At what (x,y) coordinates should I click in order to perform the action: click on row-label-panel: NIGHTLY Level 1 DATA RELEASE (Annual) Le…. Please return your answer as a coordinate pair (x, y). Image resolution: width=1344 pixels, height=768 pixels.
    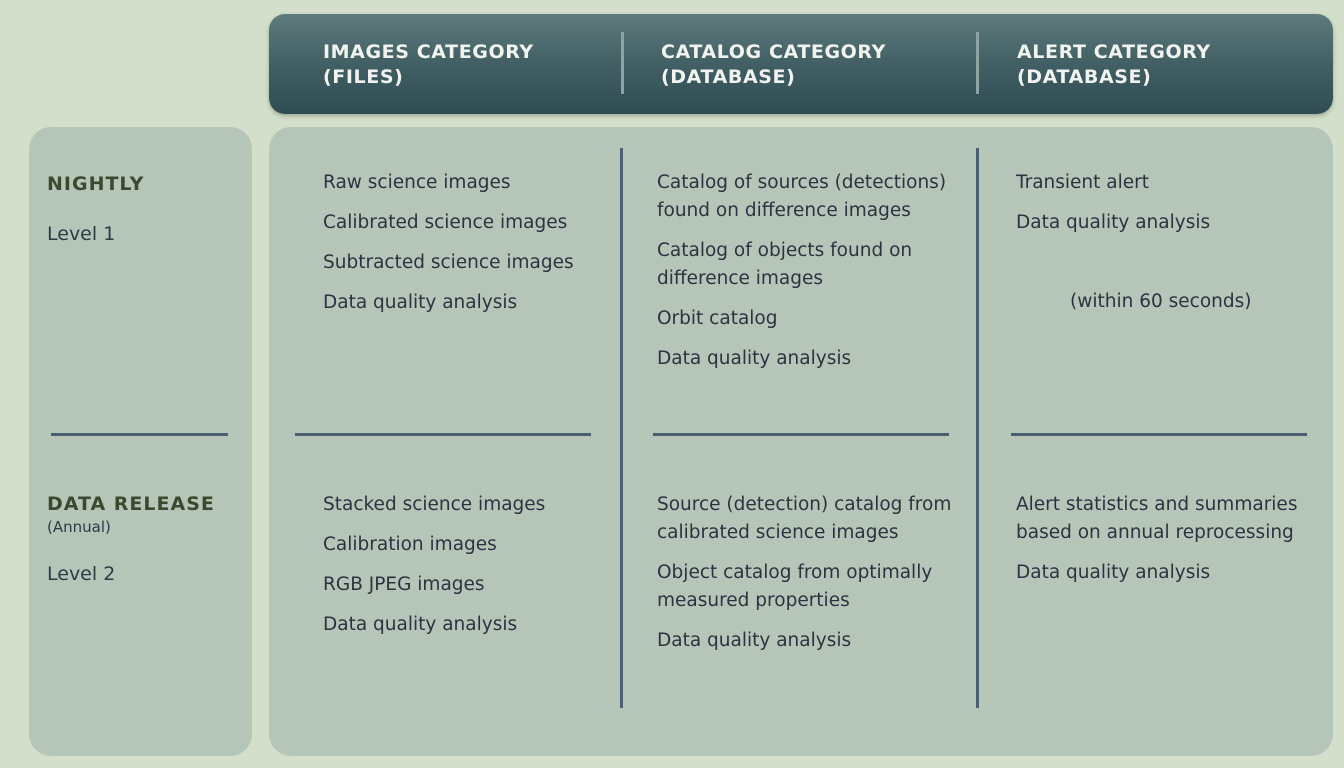
    Looking at the image, I should click on (140, 441).